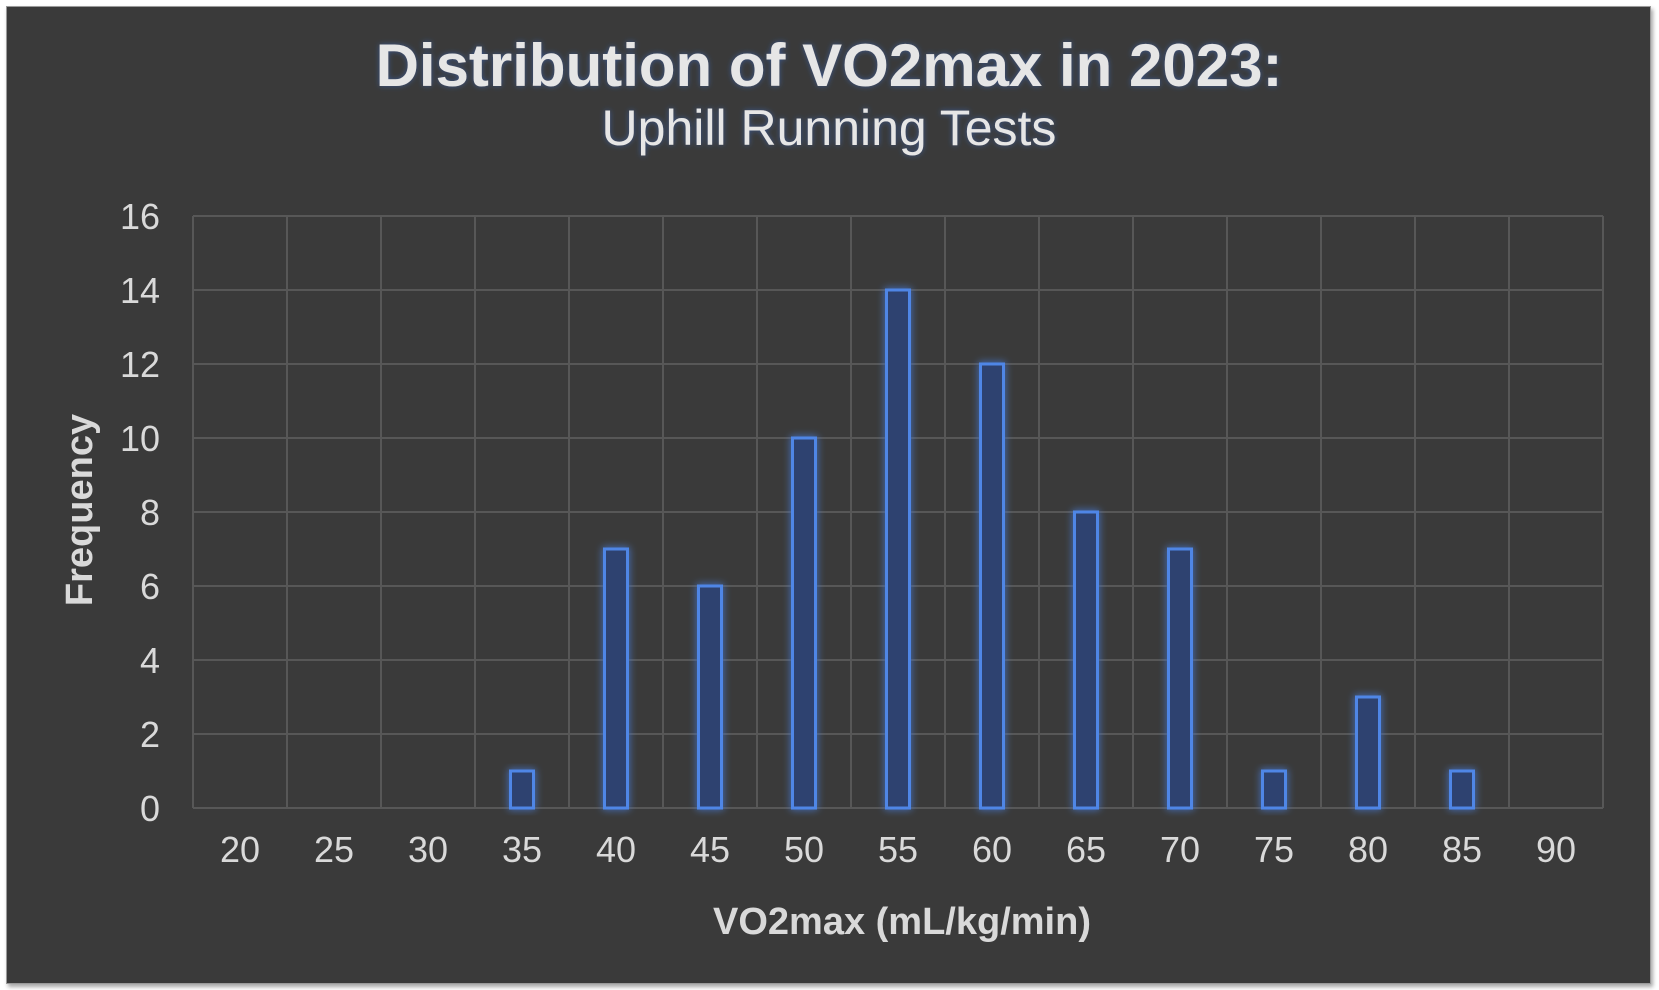  I want to click on x-tick-label: 45, so click(710, 849).